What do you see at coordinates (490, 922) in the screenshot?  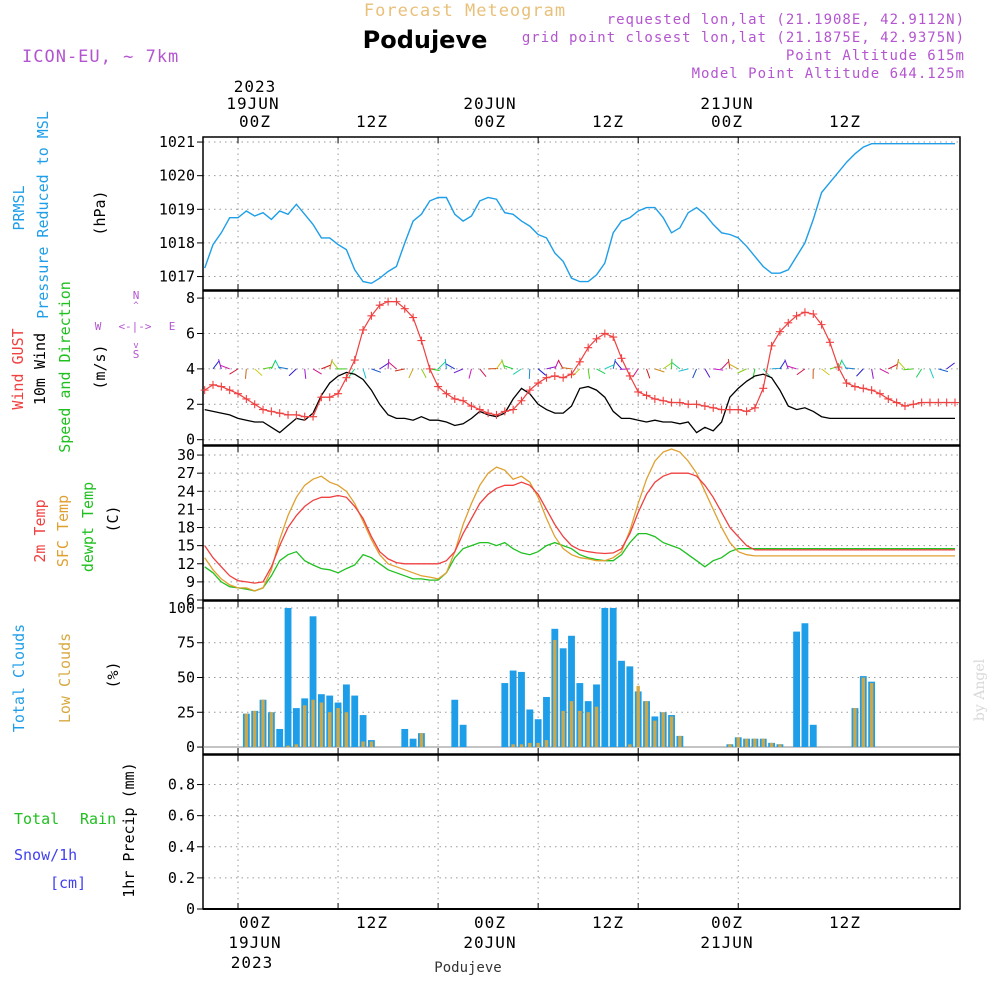 I see `bottom-axis-hour-2: 00Z` at bounding box center [490, 922].